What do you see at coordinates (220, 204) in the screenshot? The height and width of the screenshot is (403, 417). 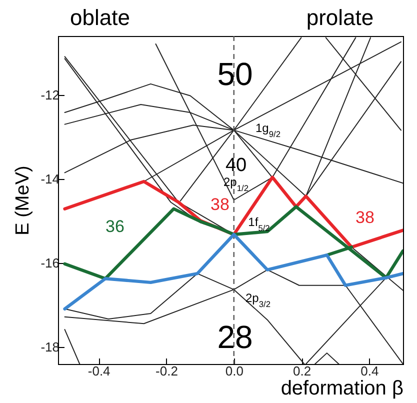 I see `series-label: 38` at bounding box center [220, 204].